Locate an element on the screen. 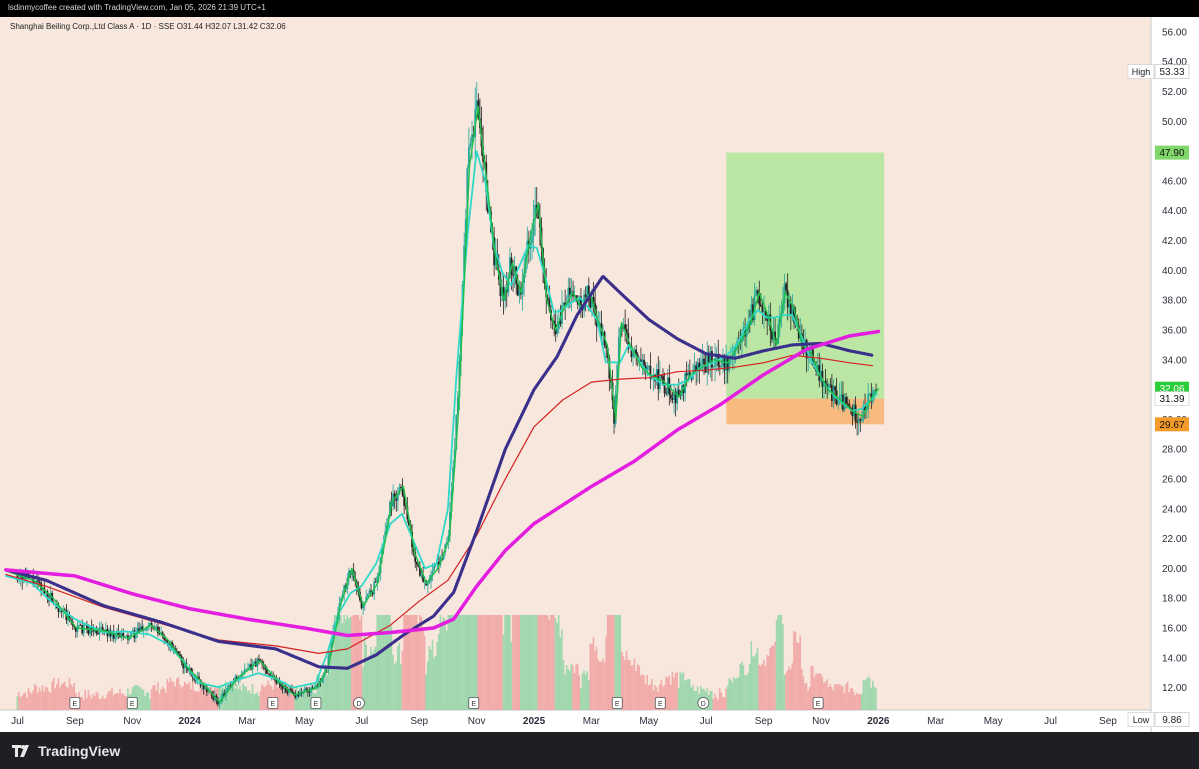 This screenshot has width=1199, height=769. earnings-marker-icon is located at coordinates (474, 703).